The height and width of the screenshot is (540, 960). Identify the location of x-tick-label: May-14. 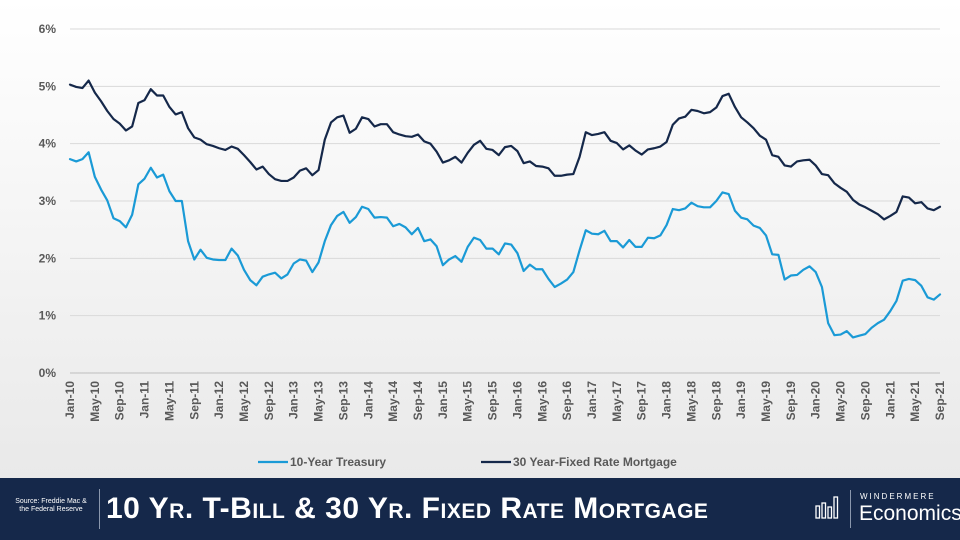
(393, 401).